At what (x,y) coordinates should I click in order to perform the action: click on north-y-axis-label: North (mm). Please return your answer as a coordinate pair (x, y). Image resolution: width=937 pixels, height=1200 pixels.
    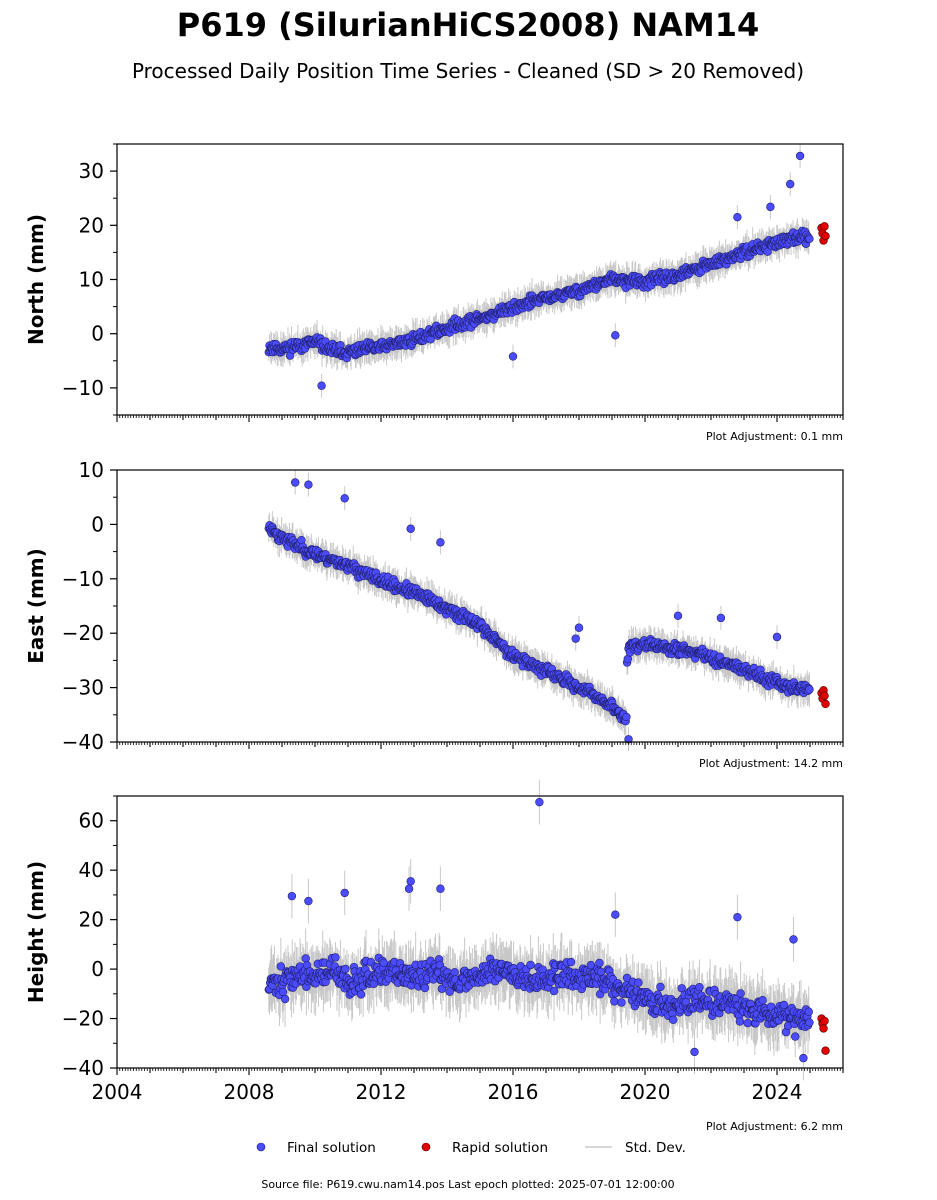
    Looking at the image, I should click on (36, 279).